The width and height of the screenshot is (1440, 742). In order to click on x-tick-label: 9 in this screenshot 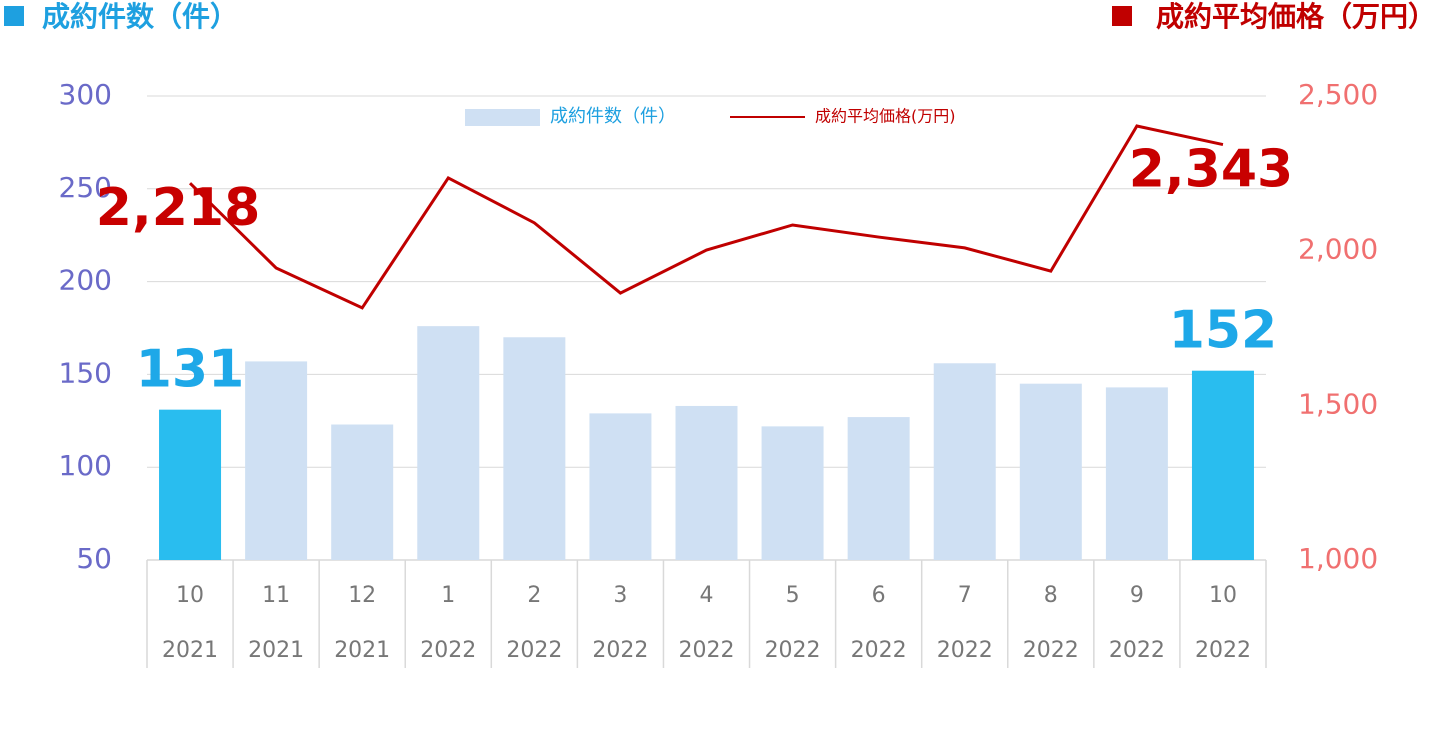, I will do `click(1137, 595)`.